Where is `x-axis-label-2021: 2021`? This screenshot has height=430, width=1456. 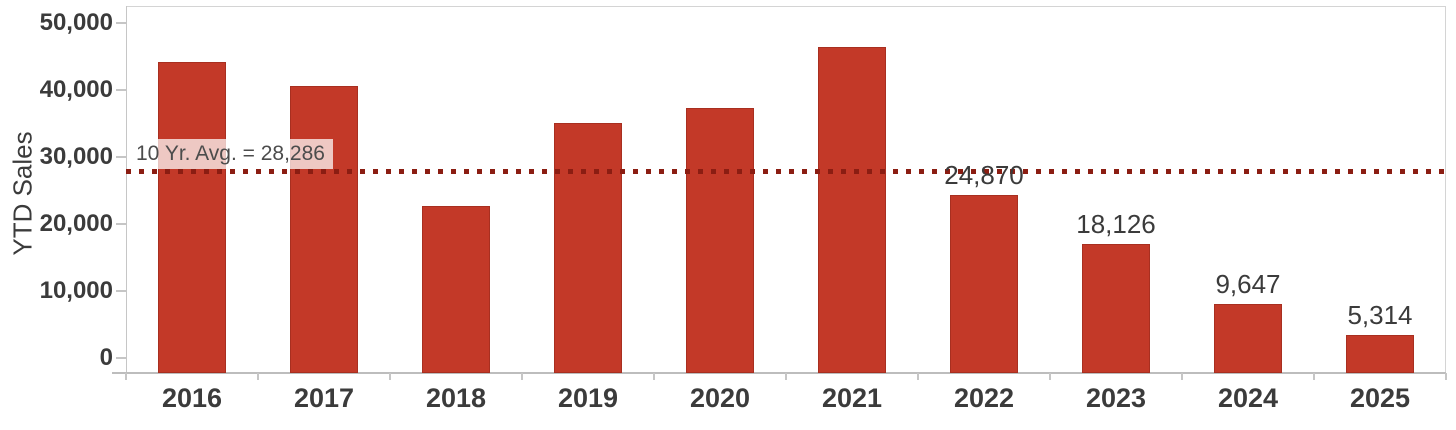 x-axis-label-2021: 2021 is located at coordinates (852, 398).